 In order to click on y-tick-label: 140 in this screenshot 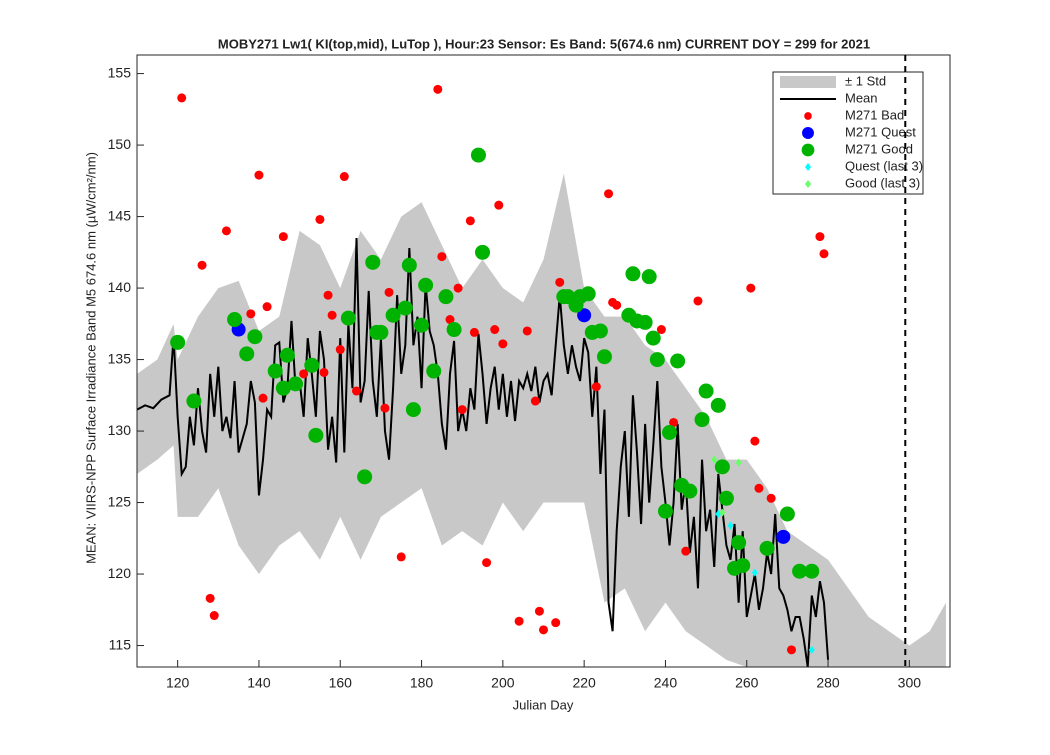, I will do `click(120, 287)`.